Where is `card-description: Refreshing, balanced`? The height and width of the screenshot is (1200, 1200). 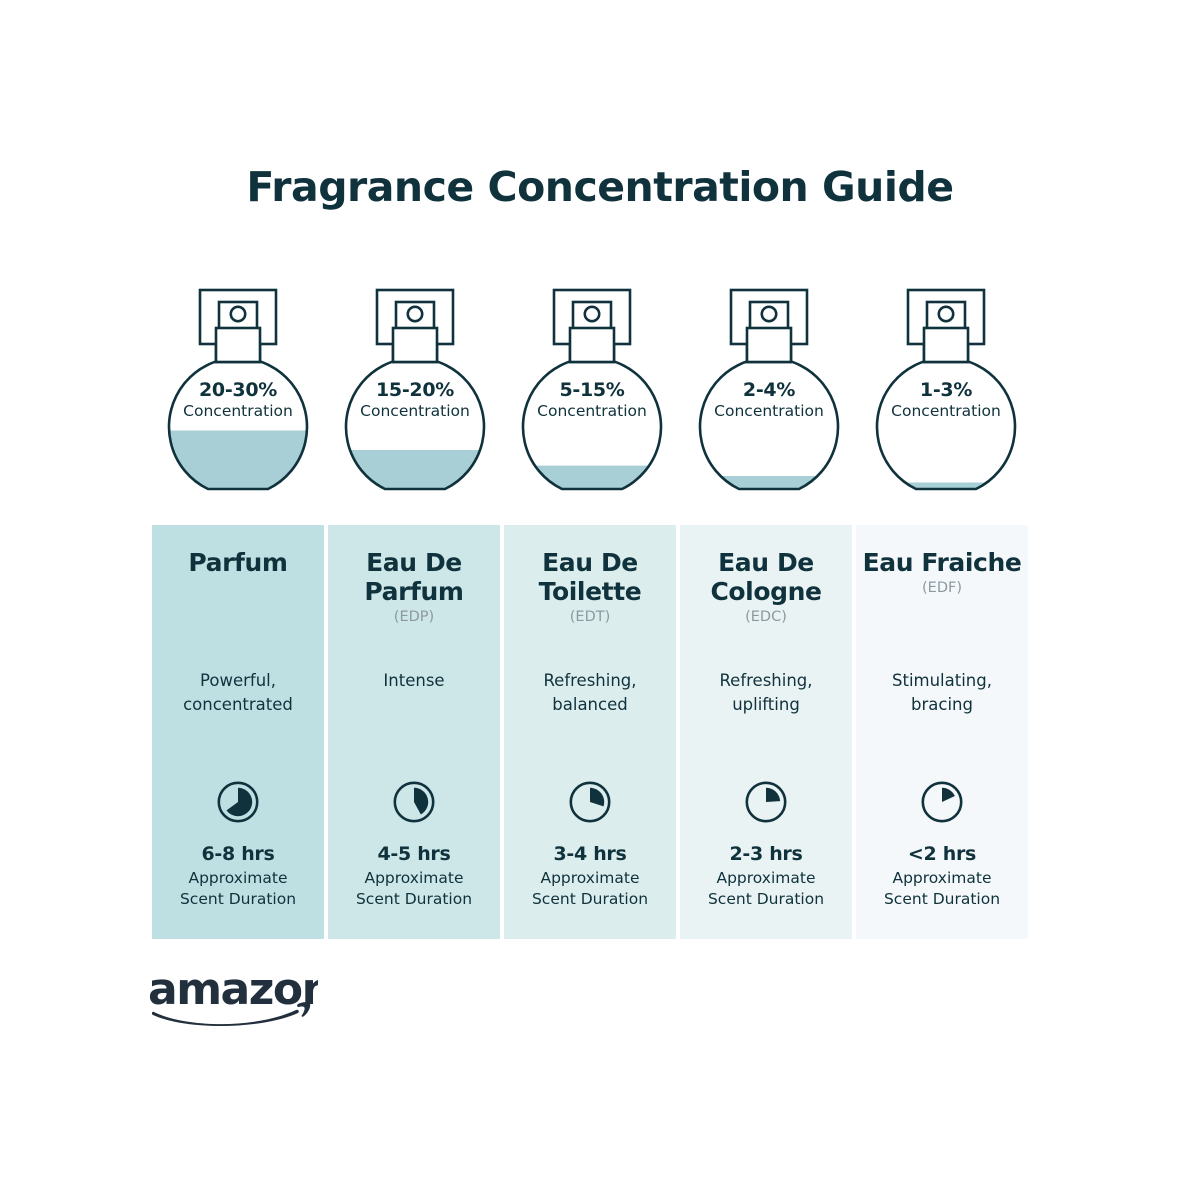 card-description: Refreshing, balanced is located at coordinates (590, 692).